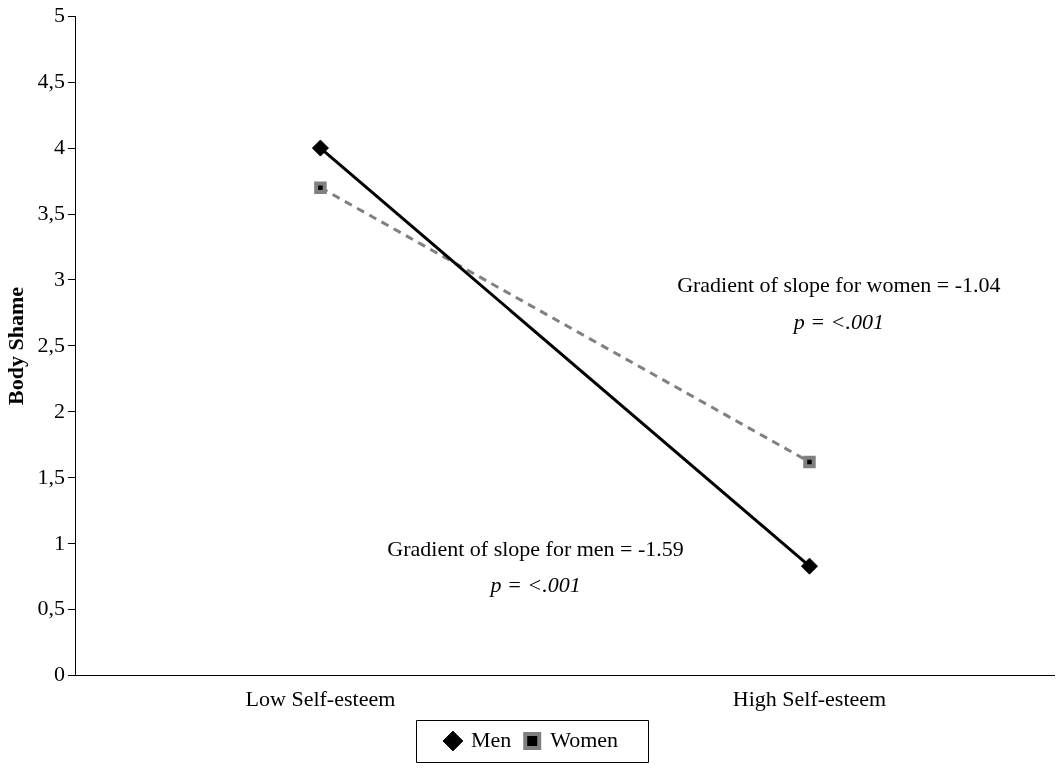  I want to click on y-tick-label: 4,5, so click(51, 80).